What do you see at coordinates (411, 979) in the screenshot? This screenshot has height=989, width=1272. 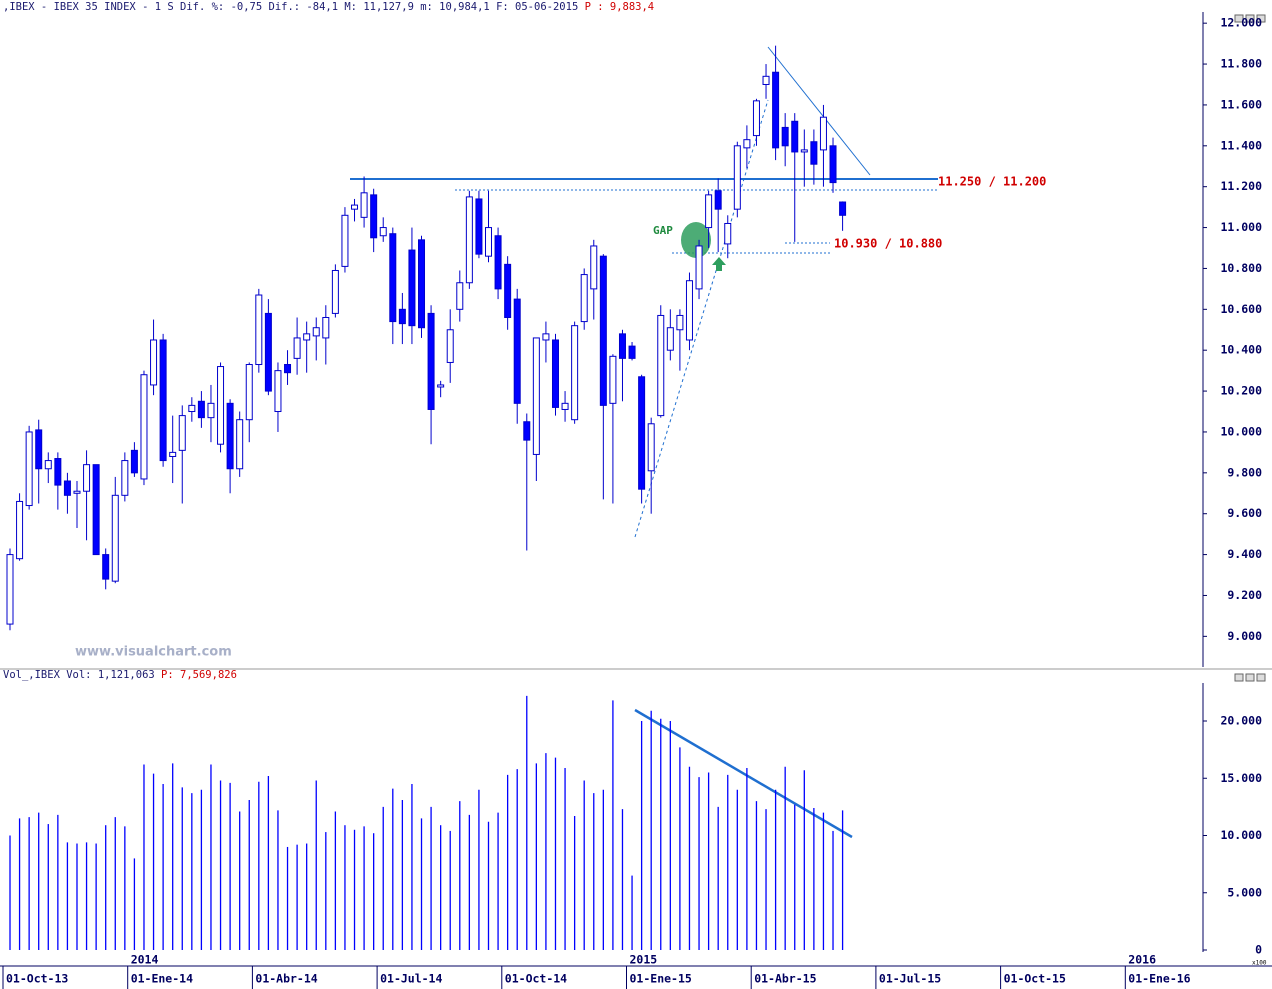 I see `x-tick-label: 01-Jul-14` at bounding box center [411, 979].